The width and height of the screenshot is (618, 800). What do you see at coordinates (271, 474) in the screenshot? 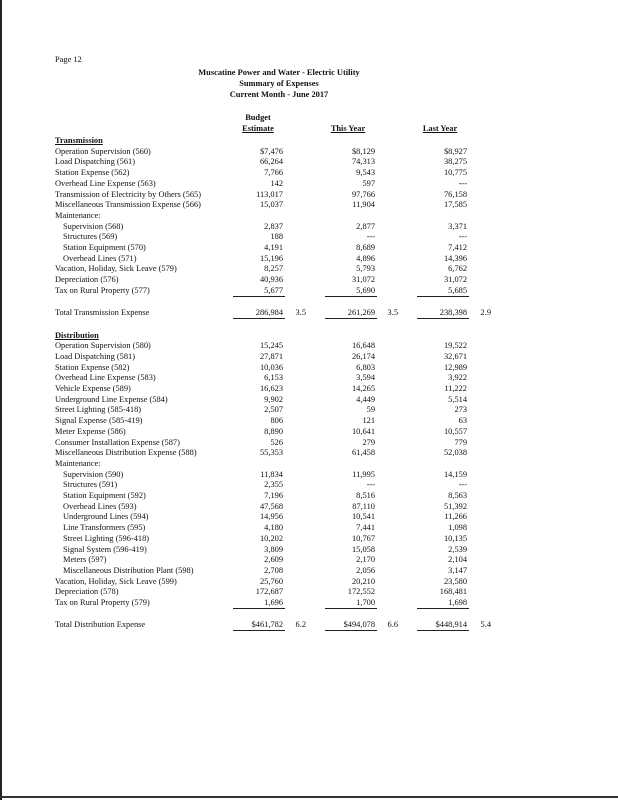
I see `cell-value: 11,834` at bounding box center [271, 474].